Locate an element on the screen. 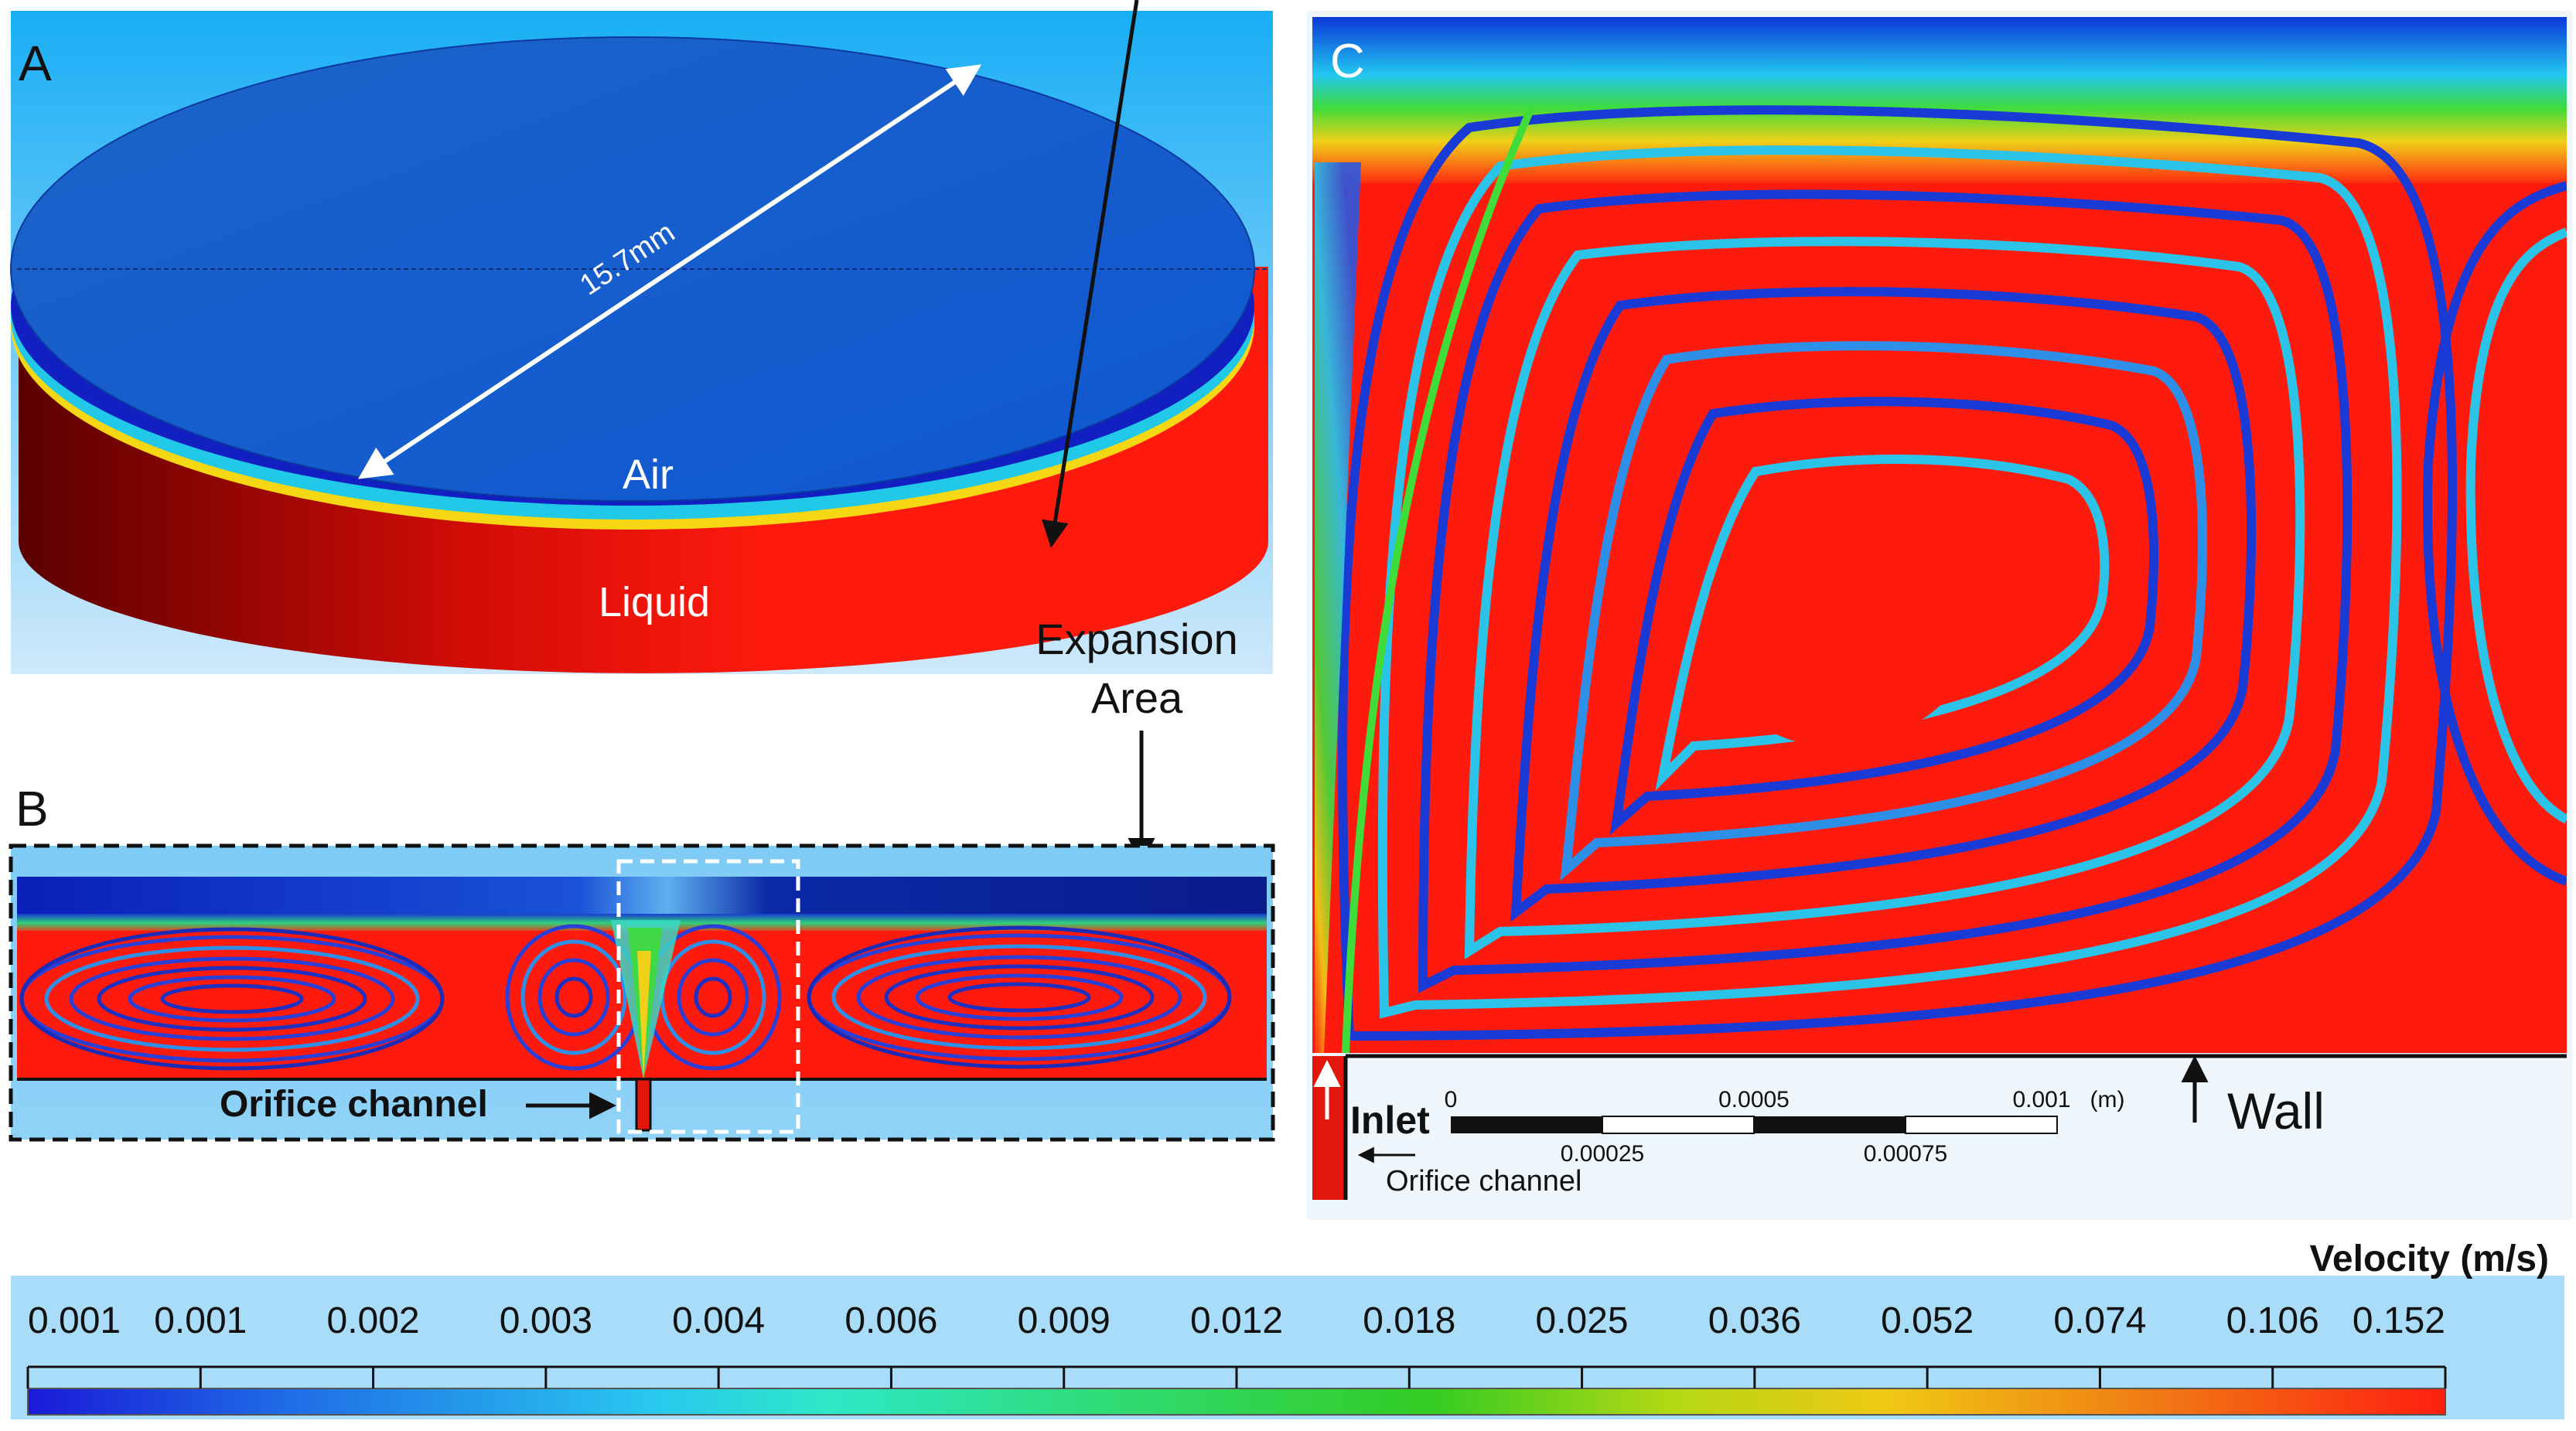  zoom-box is located at coordinates (708, 997).